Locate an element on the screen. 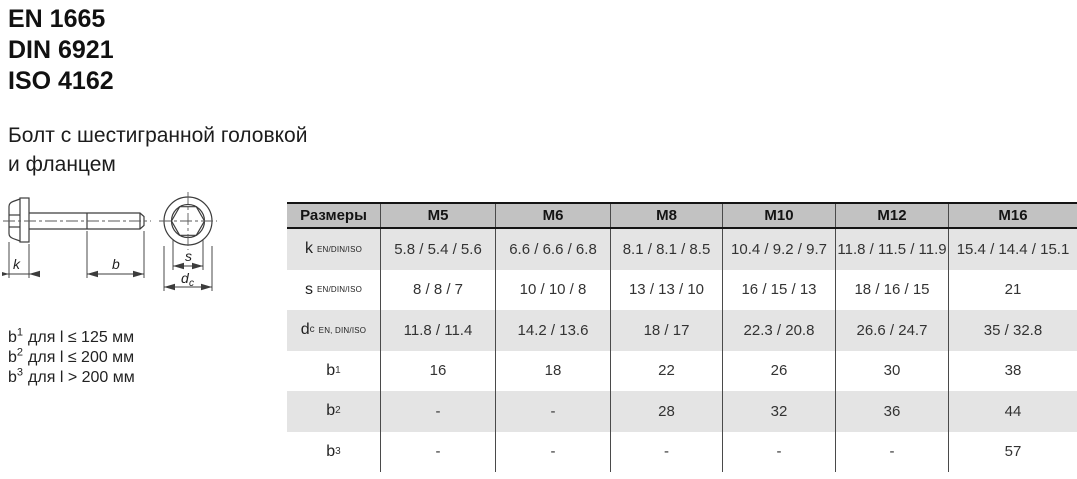 This screenshot has height=479, width=1077. value-cell: 35 / 32.8 is located at coordinates (1012, 330).